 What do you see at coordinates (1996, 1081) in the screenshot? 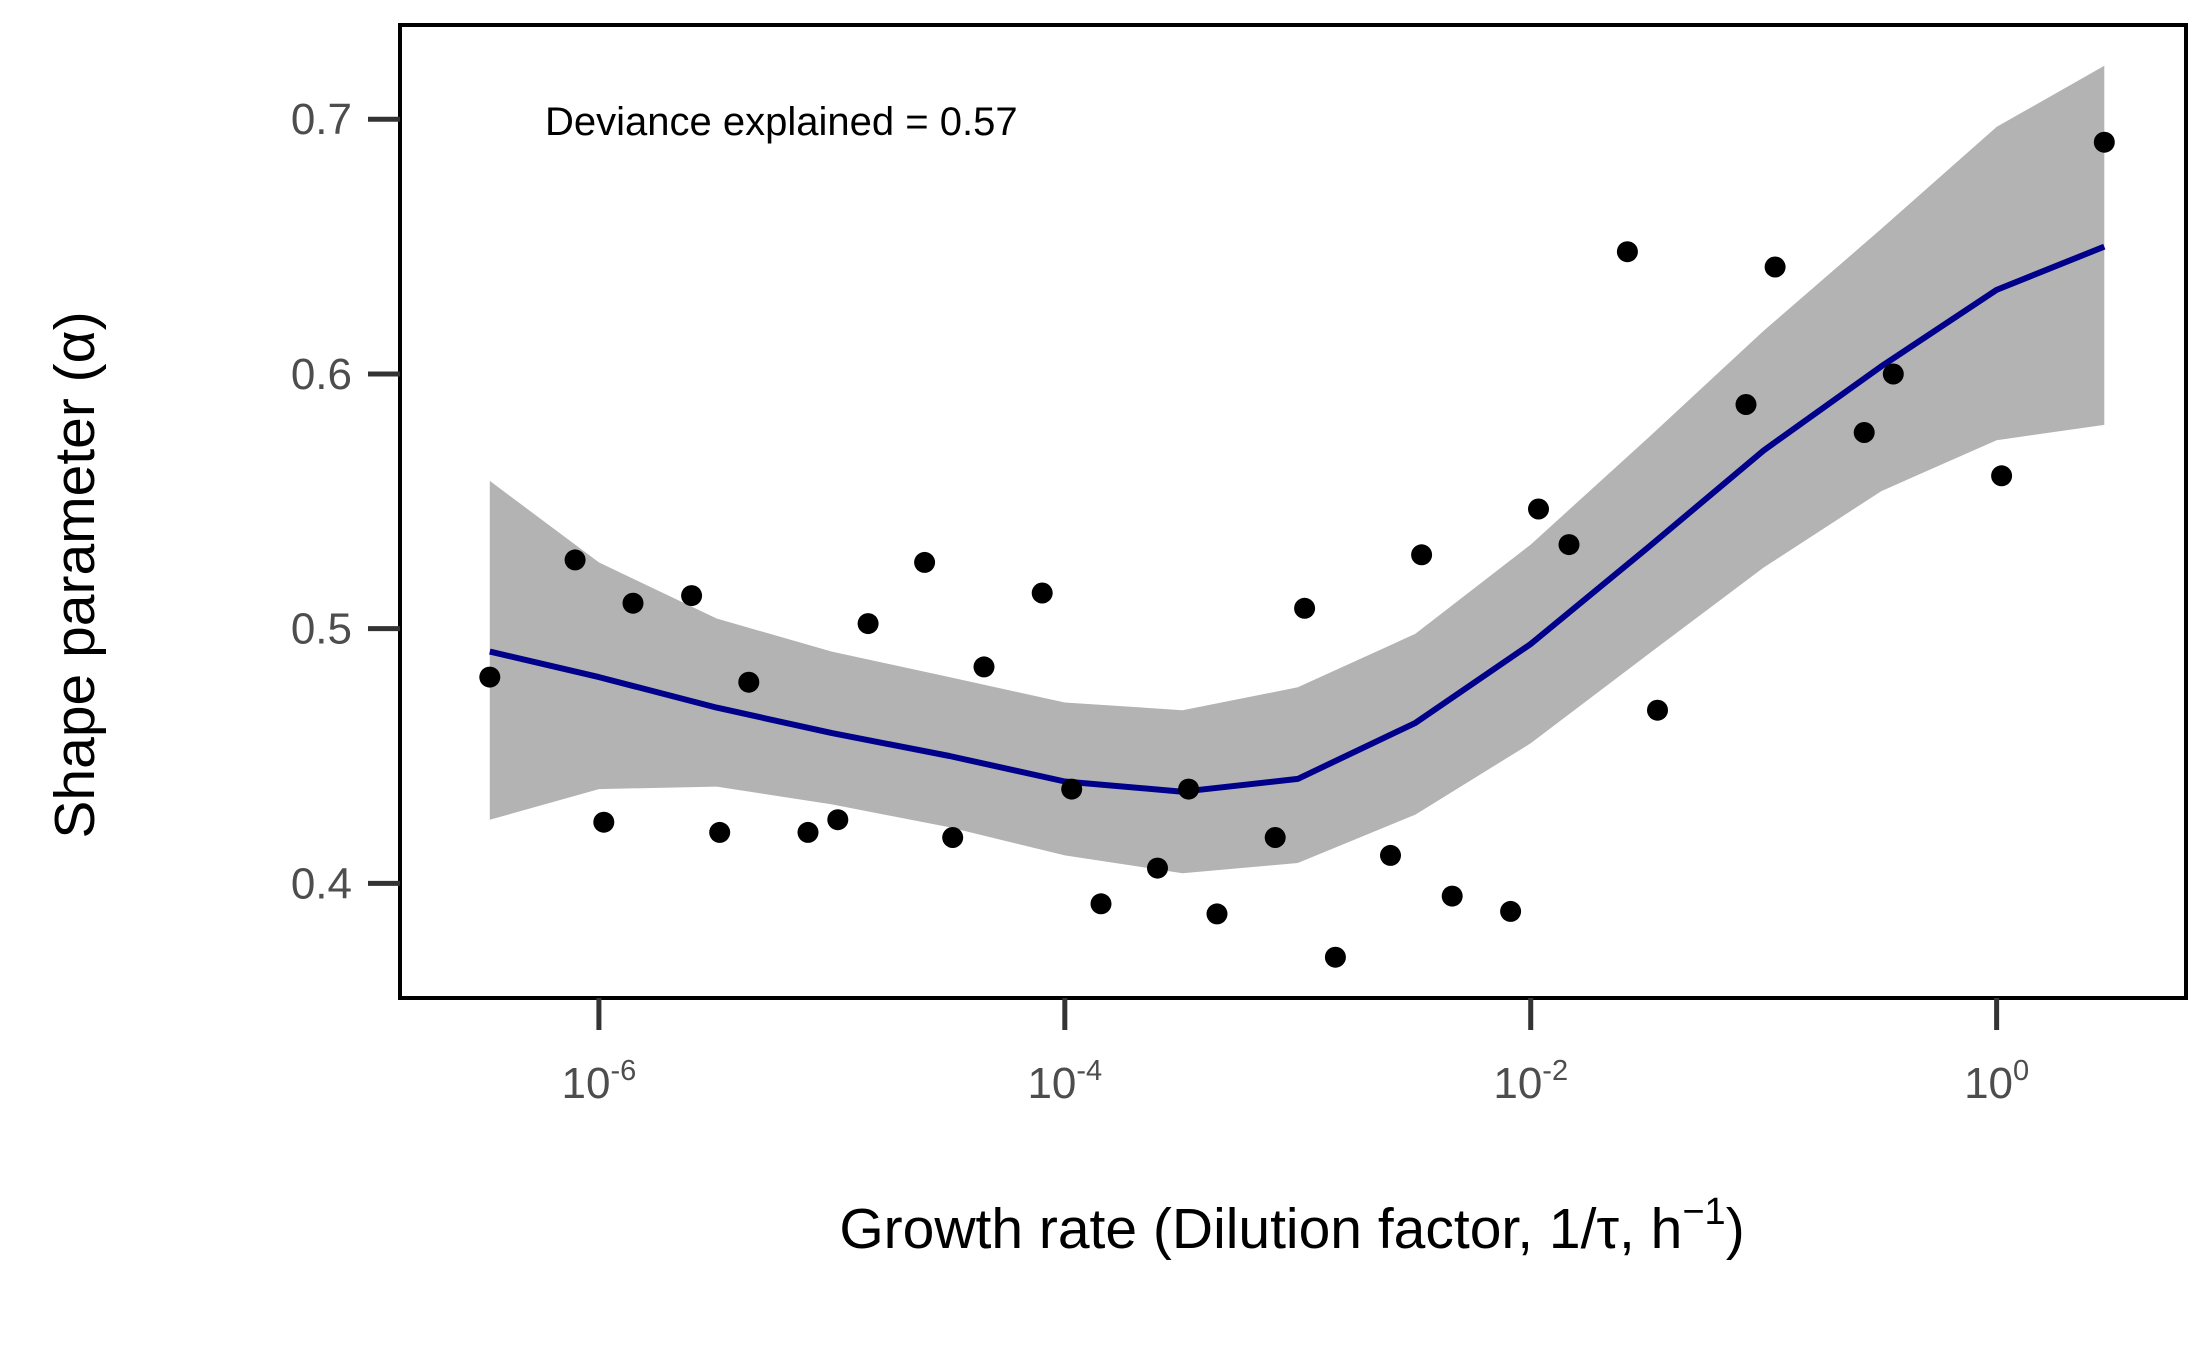
I see `x-tick-label: 10⁰` at bounding box center [1996, 1081].